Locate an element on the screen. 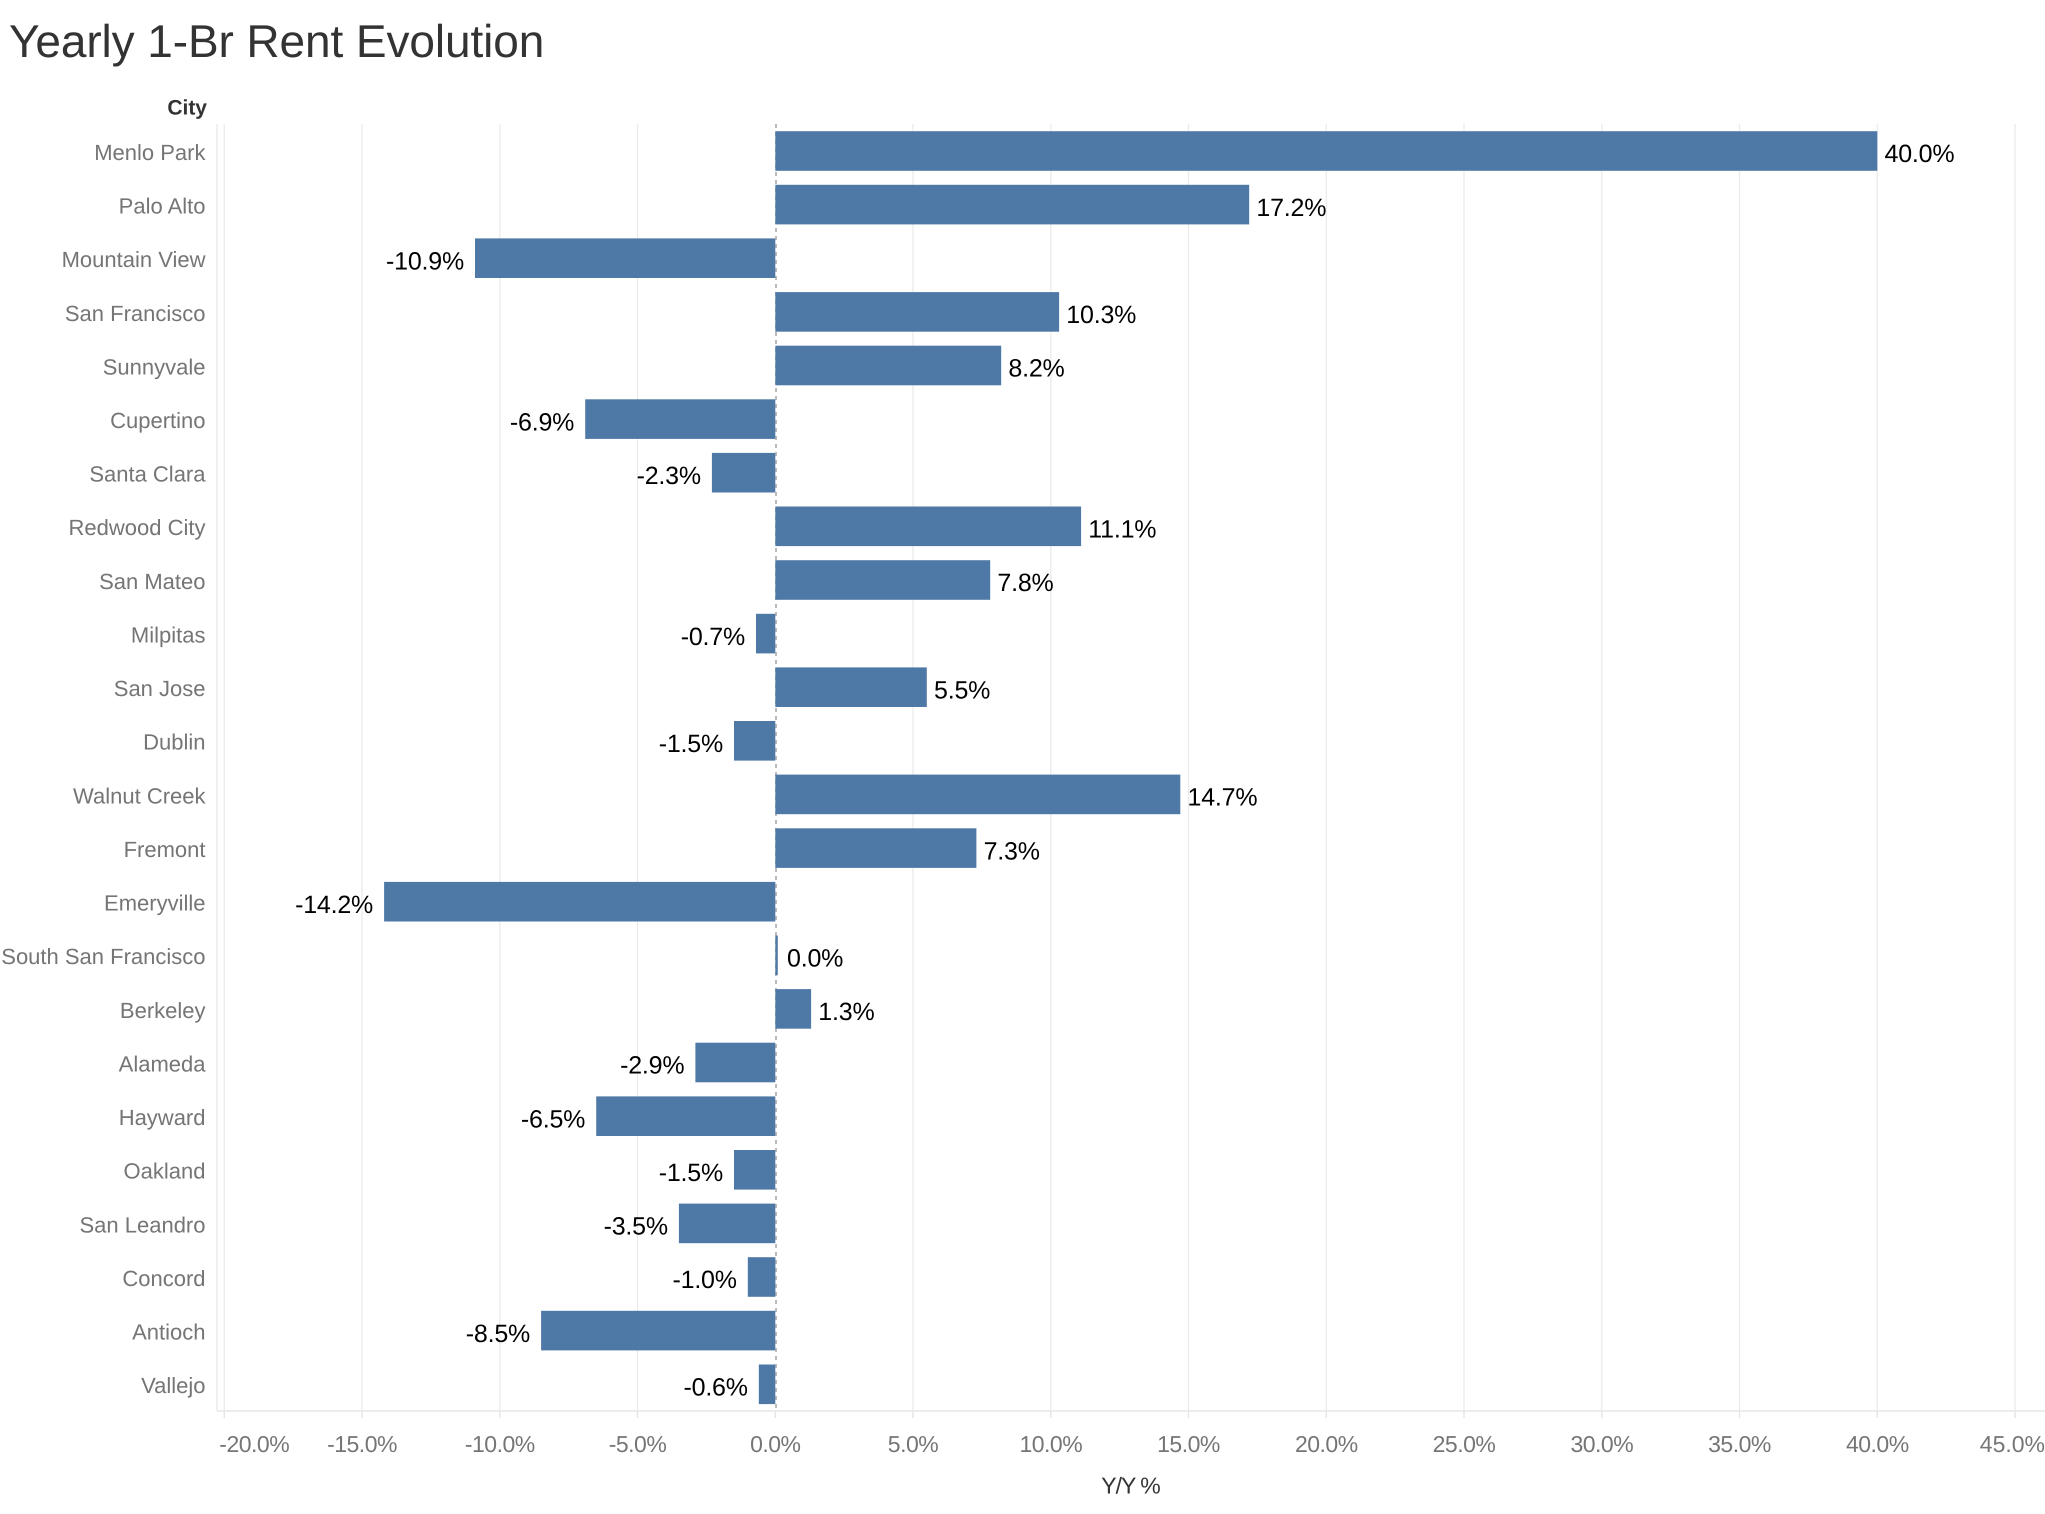 The height and width of the screenshot is (1514, 2045). svg-text: Hayward is located at coordinates (162, 1117).